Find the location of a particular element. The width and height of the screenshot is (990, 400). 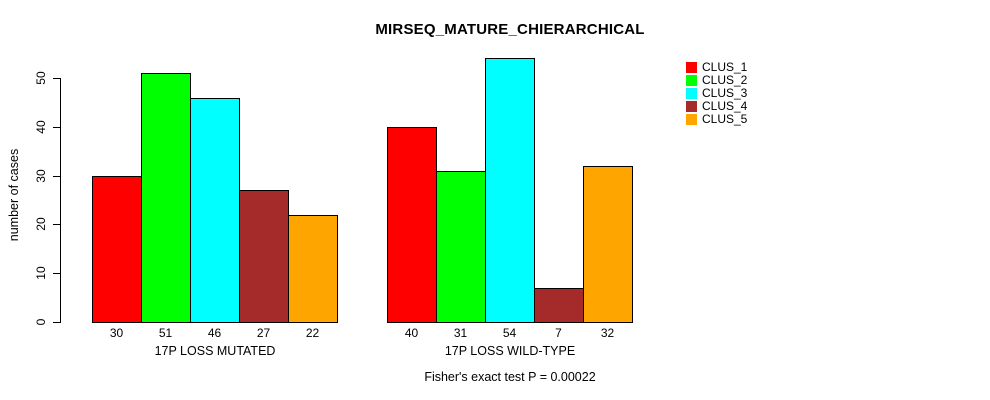

y-axis is located at coordinates (60, 200).